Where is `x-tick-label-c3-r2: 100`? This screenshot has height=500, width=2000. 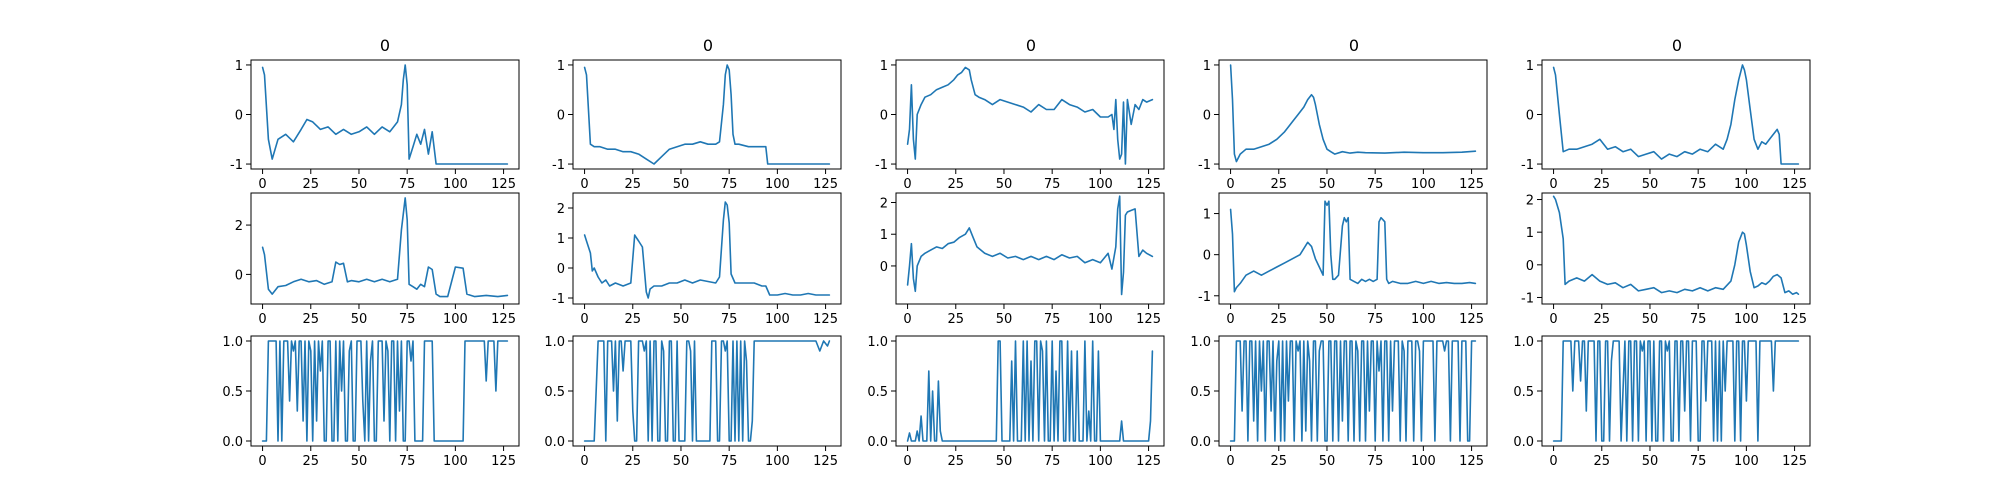
x-tick-label-c3-r2: 100 is located at coordinates (1100, 319).